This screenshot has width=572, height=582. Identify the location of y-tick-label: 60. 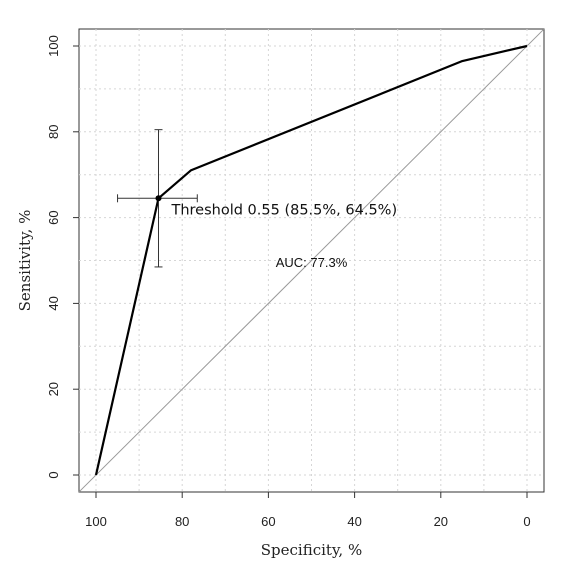
(53, 217).